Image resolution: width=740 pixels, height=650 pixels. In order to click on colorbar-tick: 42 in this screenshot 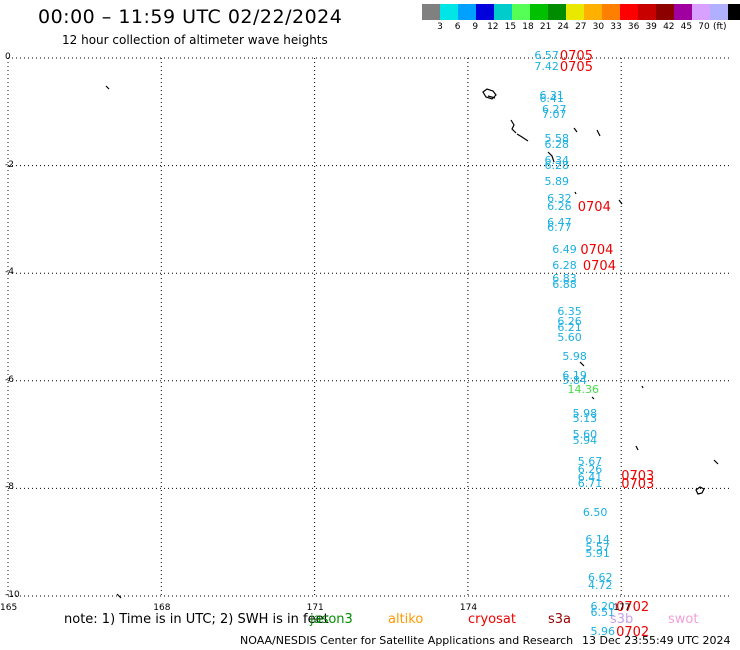, I will do `click(669, 27)`.